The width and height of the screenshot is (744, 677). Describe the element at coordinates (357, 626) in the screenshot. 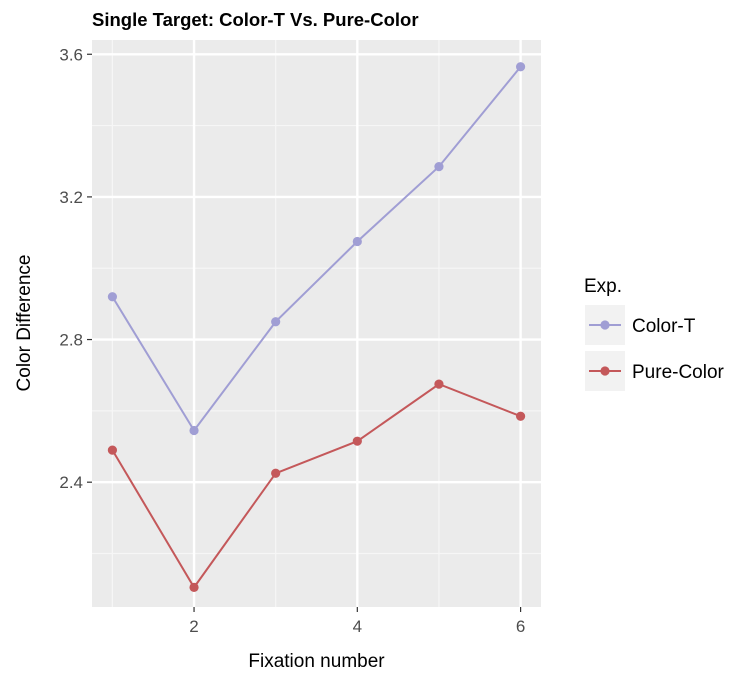

I see `x-tick-label: 4` at that location.